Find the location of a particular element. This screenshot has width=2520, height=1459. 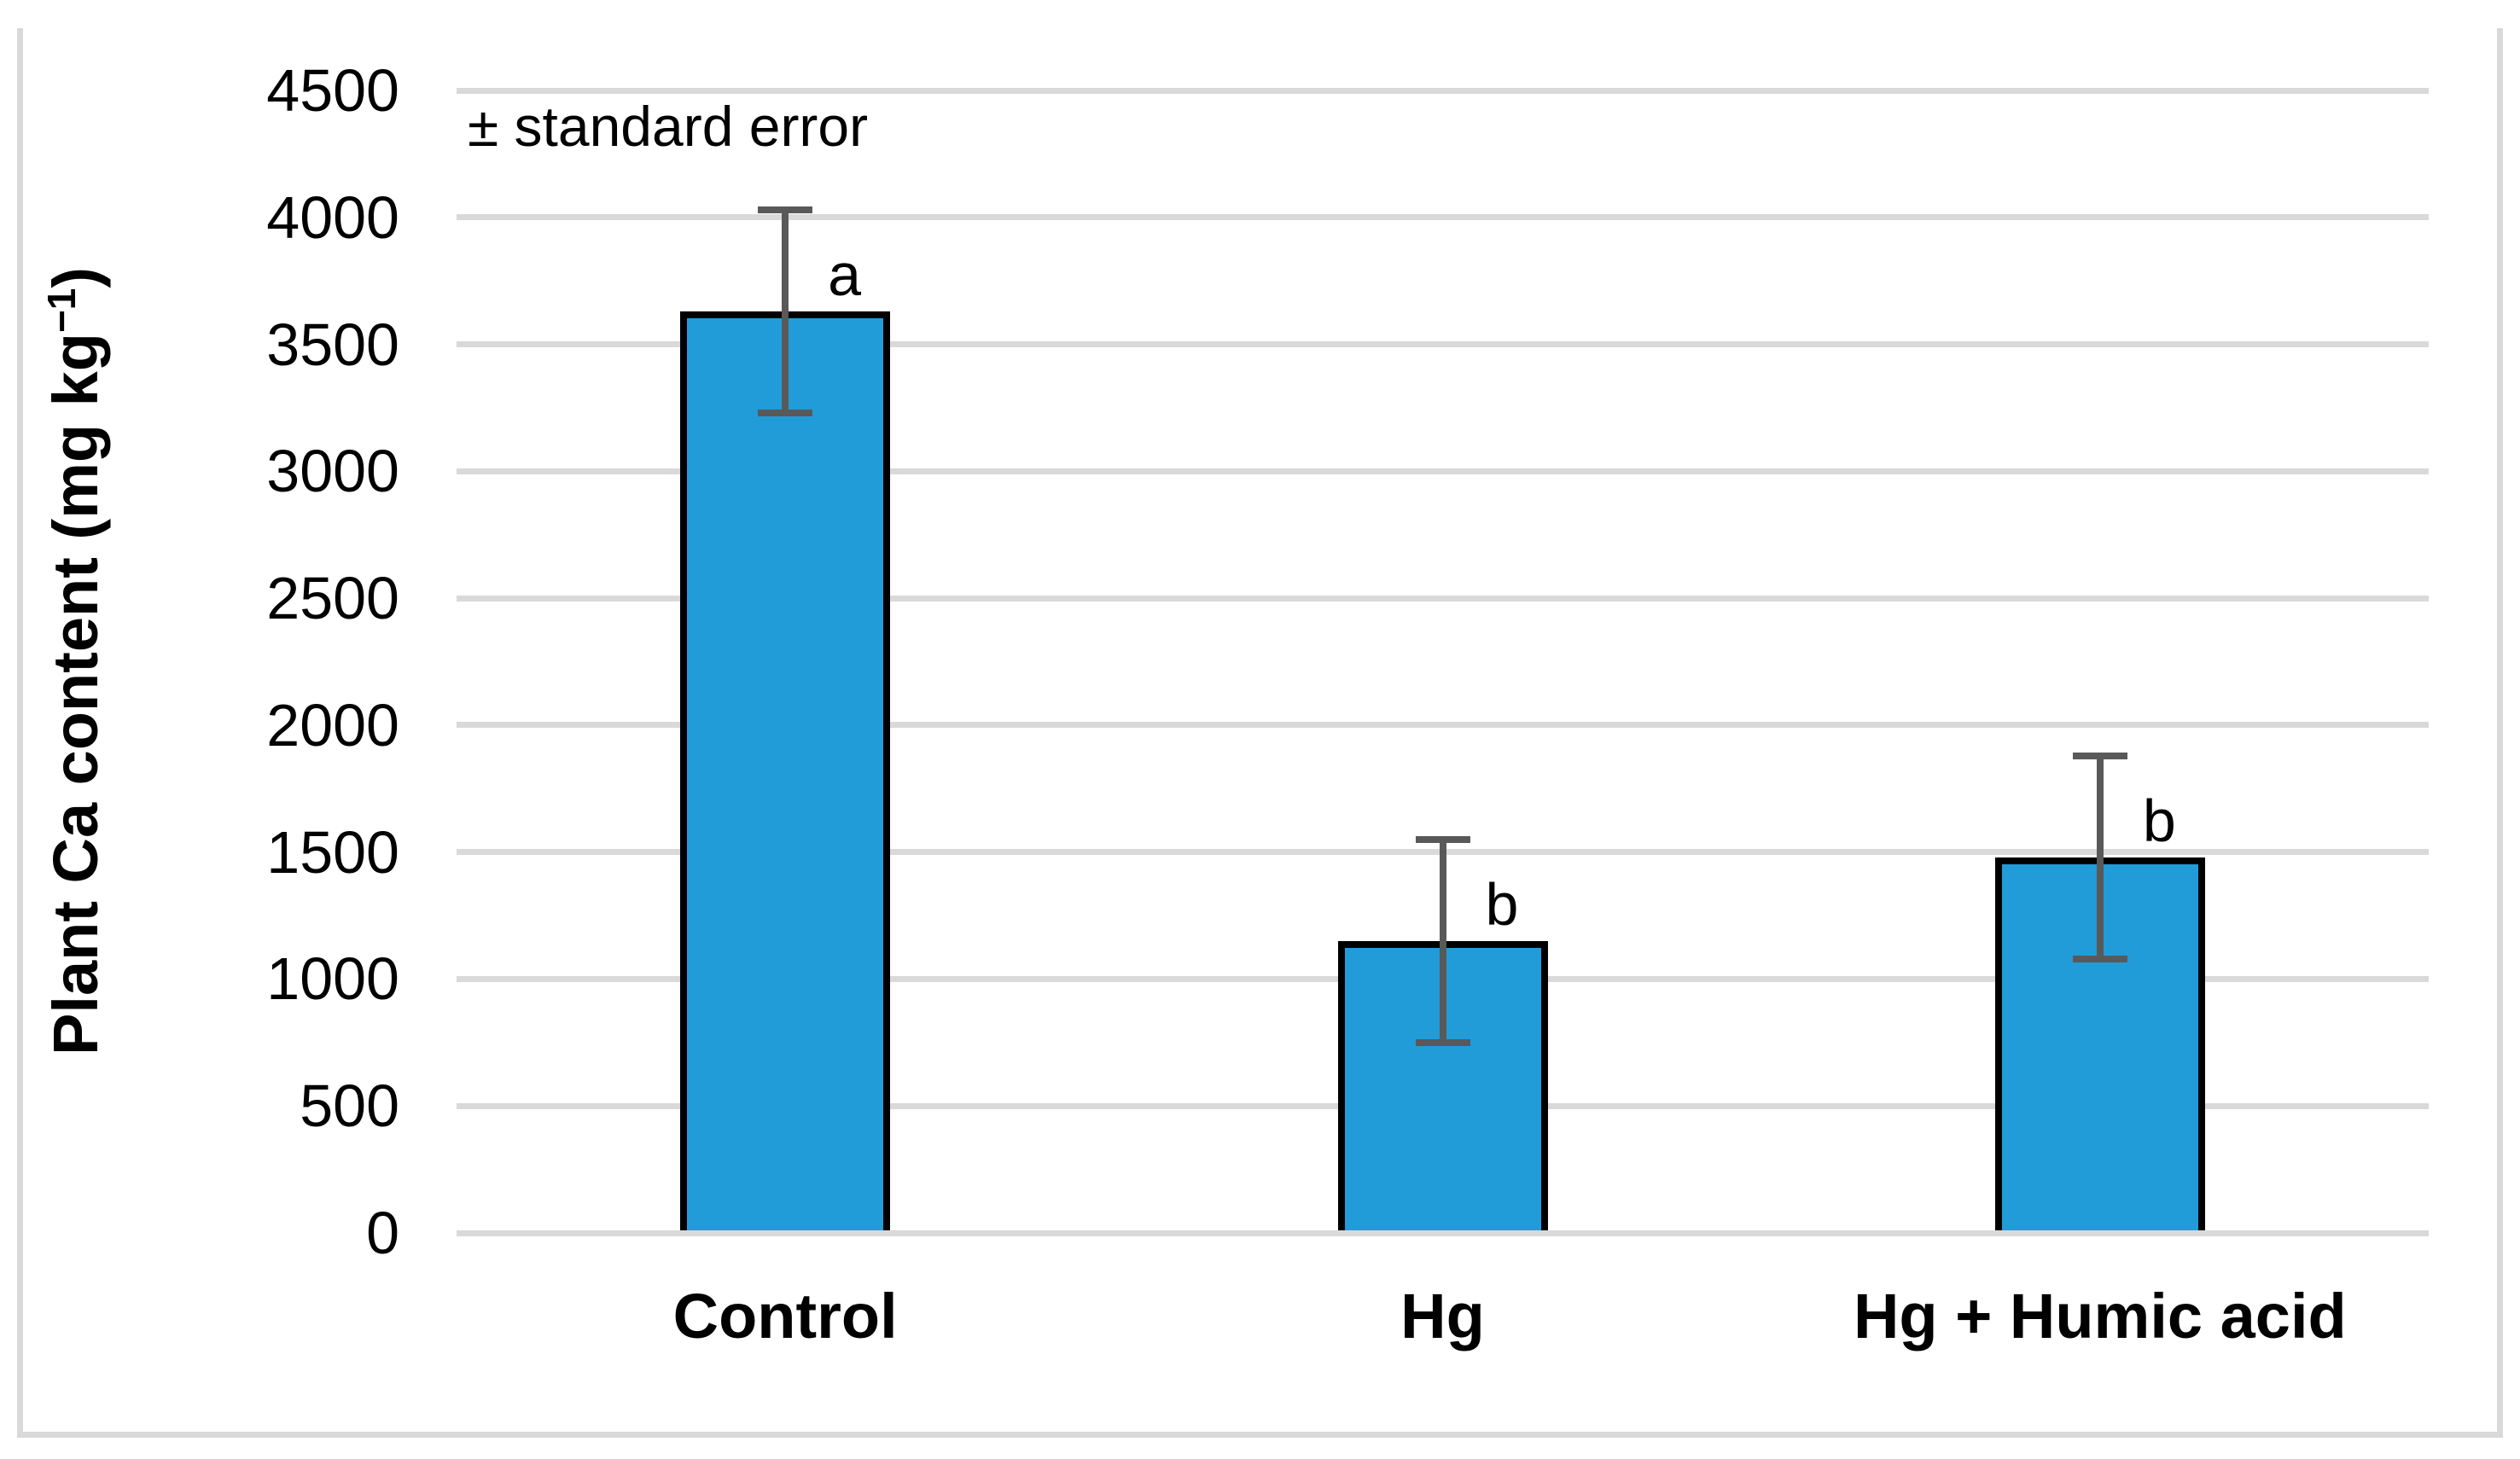

y-tick-label: 4000 is located at coordinates (332, 217).